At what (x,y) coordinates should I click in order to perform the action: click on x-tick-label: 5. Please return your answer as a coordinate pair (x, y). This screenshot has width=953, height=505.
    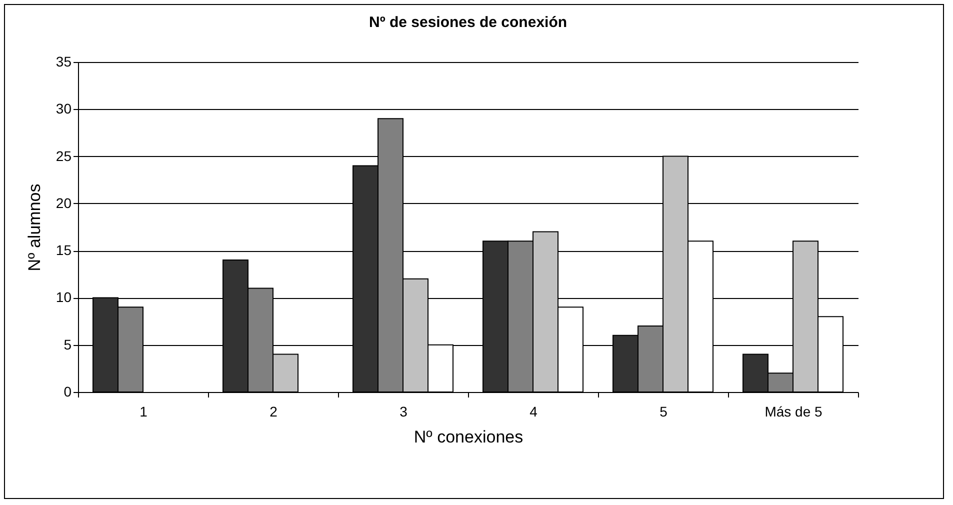
    Looking at the image, I should click on (664, 412).